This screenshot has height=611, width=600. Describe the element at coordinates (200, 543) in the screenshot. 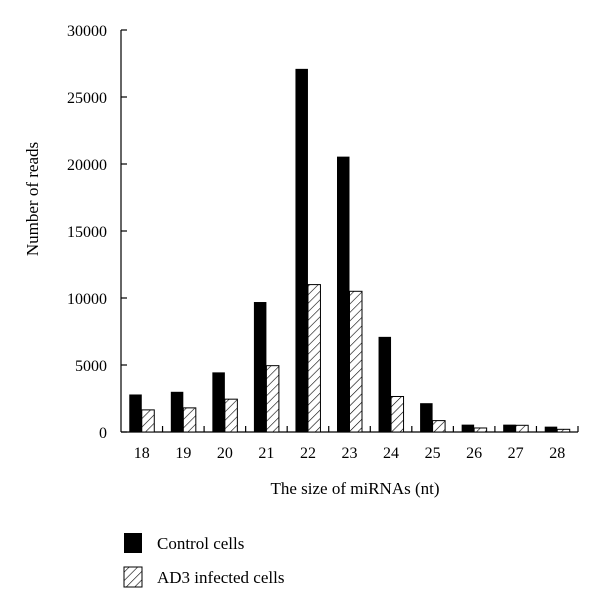

I see `legend-label: Control cells` at that location.